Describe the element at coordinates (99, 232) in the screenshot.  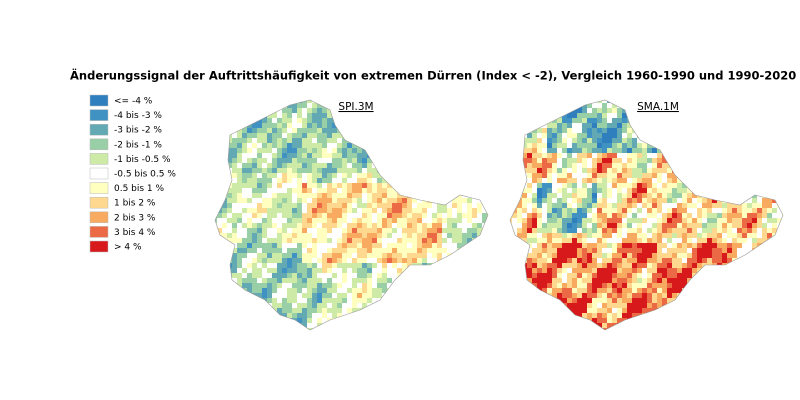
I see `legend-swatch` at that location.